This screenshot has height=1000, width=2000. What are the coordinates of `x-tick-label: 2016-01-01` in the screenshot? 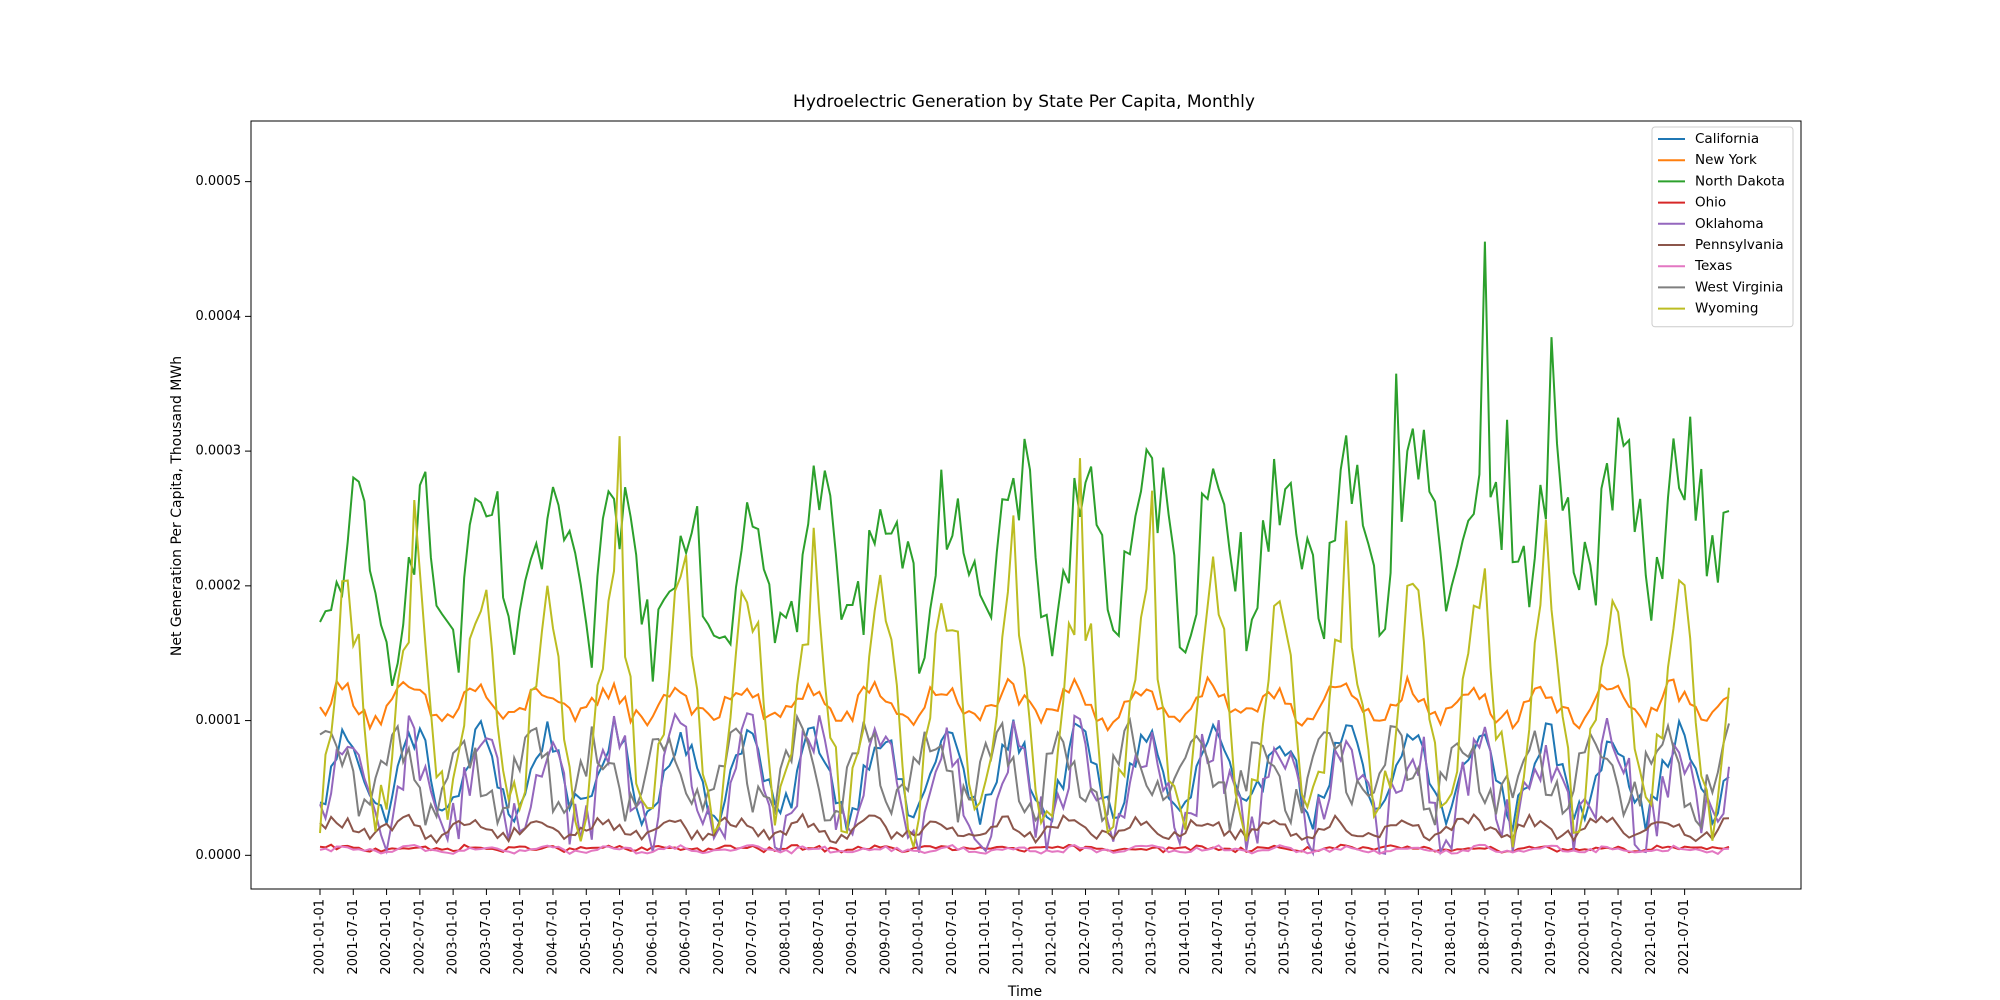 It's located at (1318, 937).